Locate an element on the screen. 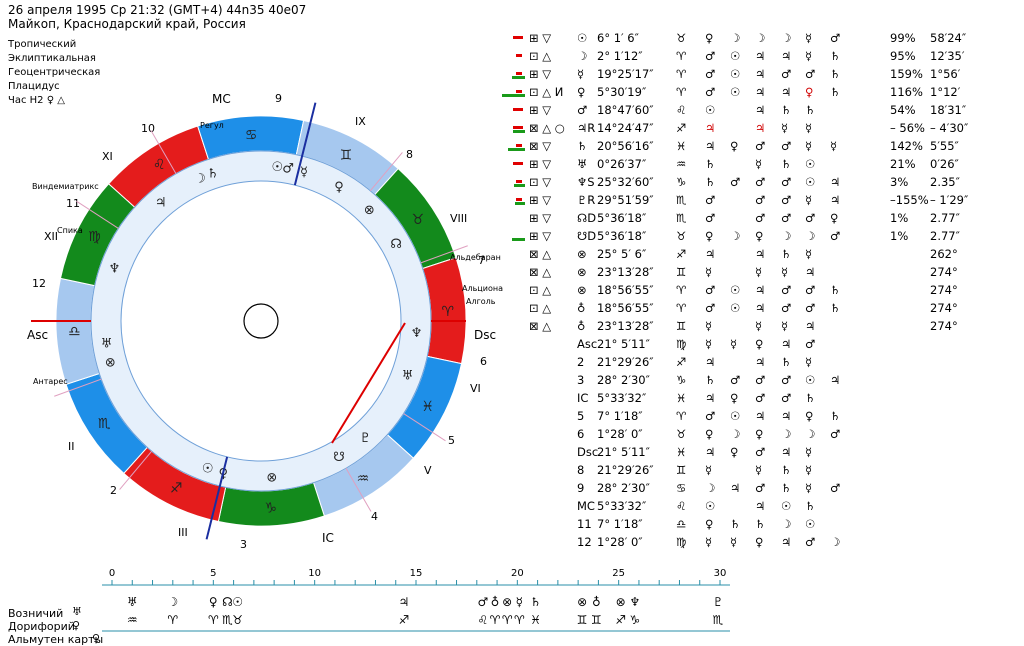  scale-planet-13: ⊗ is located at coordinates (621, 602).